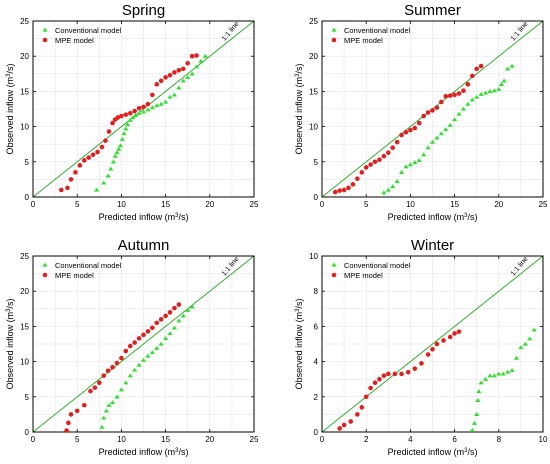 This screenshot has height=464, width=550. I want to click on legend-label: MPE model, so click(74, 40).